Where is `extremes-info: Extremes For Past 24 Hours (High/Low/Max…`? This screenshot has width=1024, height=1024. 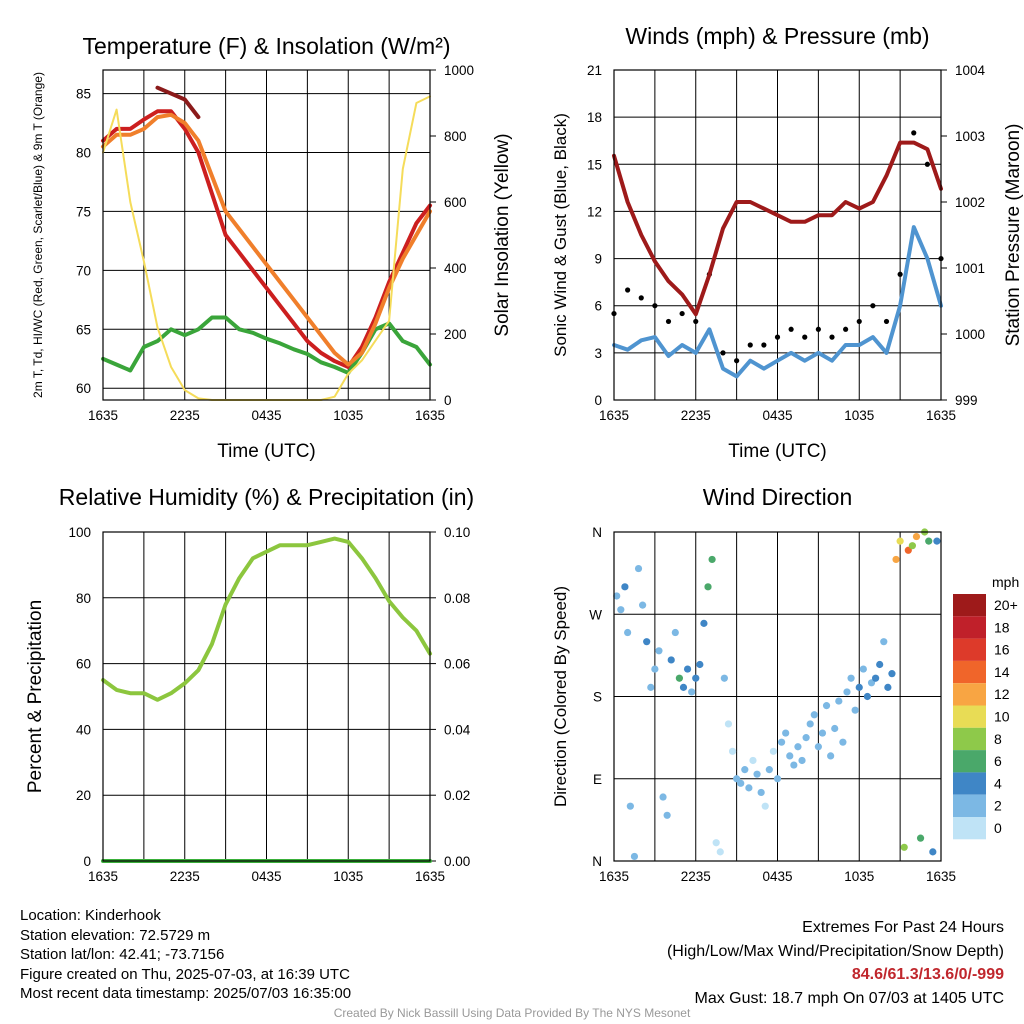 extremes-info: Extremes For Past 24 Hours (High/Low/Max… is located at coordinates (835, 963).